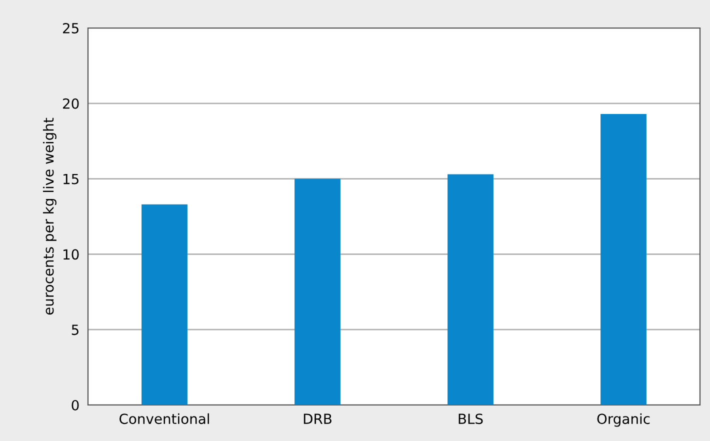 The width and height of the screenshot is (710, 441). What do you see at coordinates (164, 418) in the screenshot?
I see `x-tick-label: Conventional` at bounding box center [164, 418].